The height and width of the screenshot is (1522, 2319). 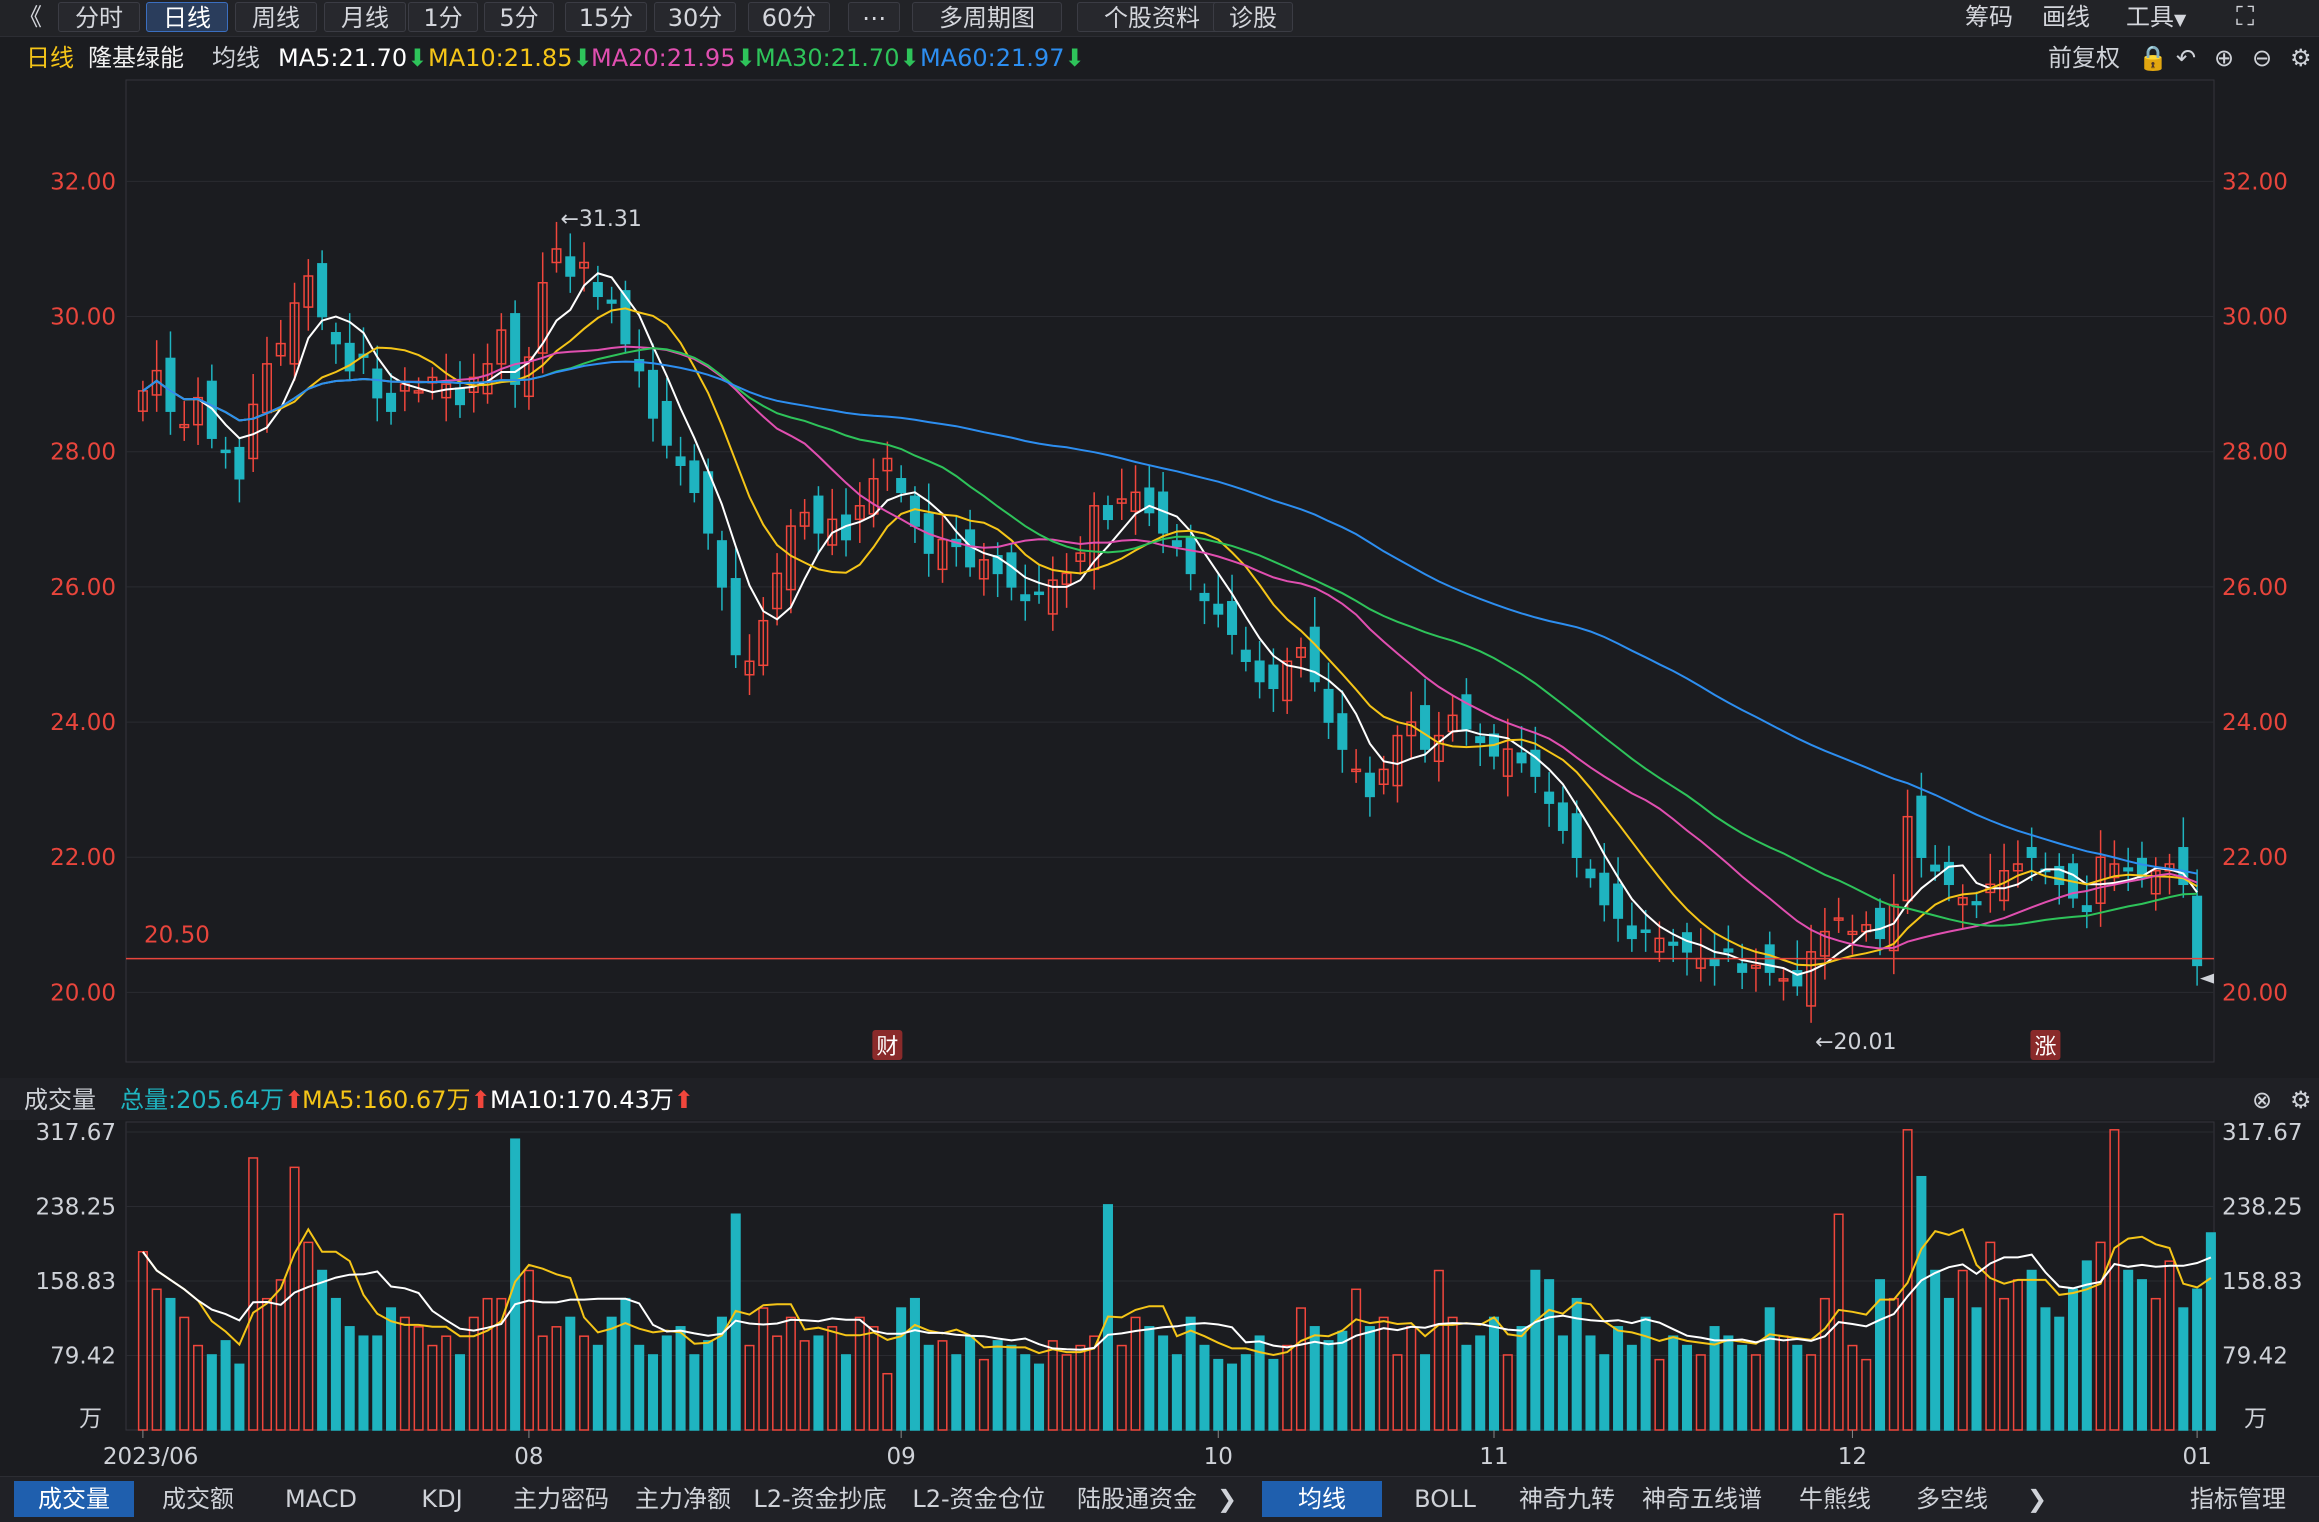 What do you see at coordinates (663, 58) in the screenshot?
I see `ma20-text: MA20:21.95` at bounding box center [663, 58].